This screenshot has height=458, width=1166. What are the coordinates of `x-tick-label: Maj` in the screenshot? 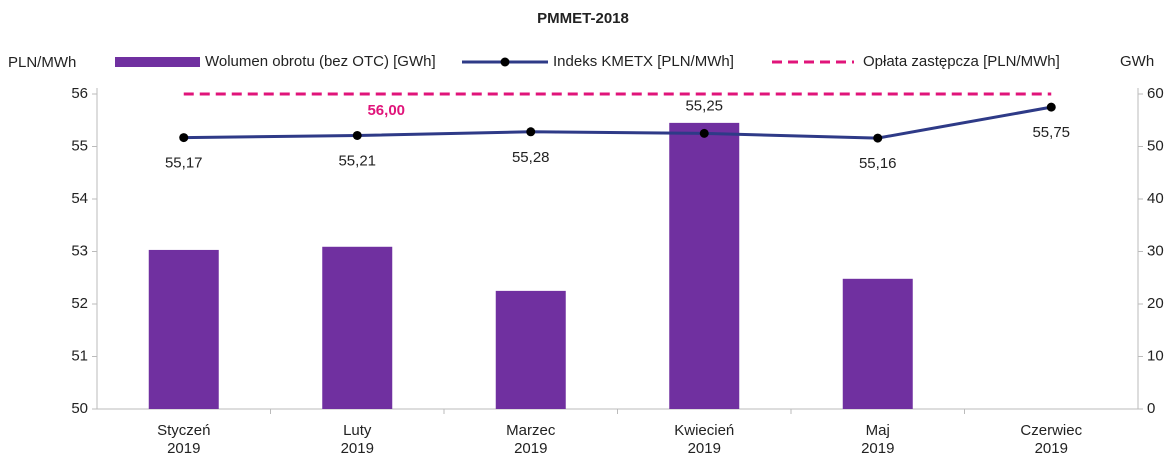 It's located at (878, 430).